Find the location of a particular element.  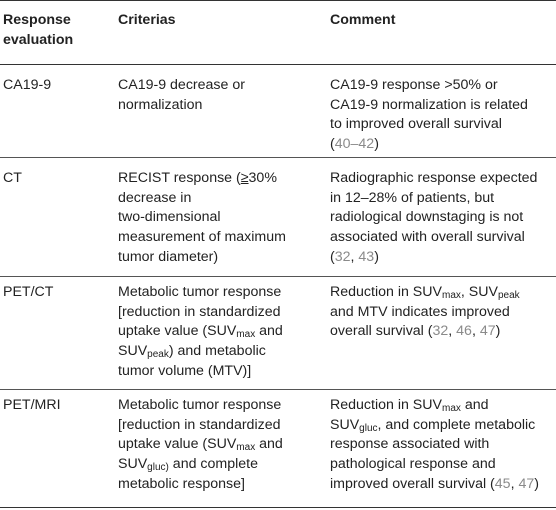

header-col1-line1: Response is located at coordinates (37, 20).